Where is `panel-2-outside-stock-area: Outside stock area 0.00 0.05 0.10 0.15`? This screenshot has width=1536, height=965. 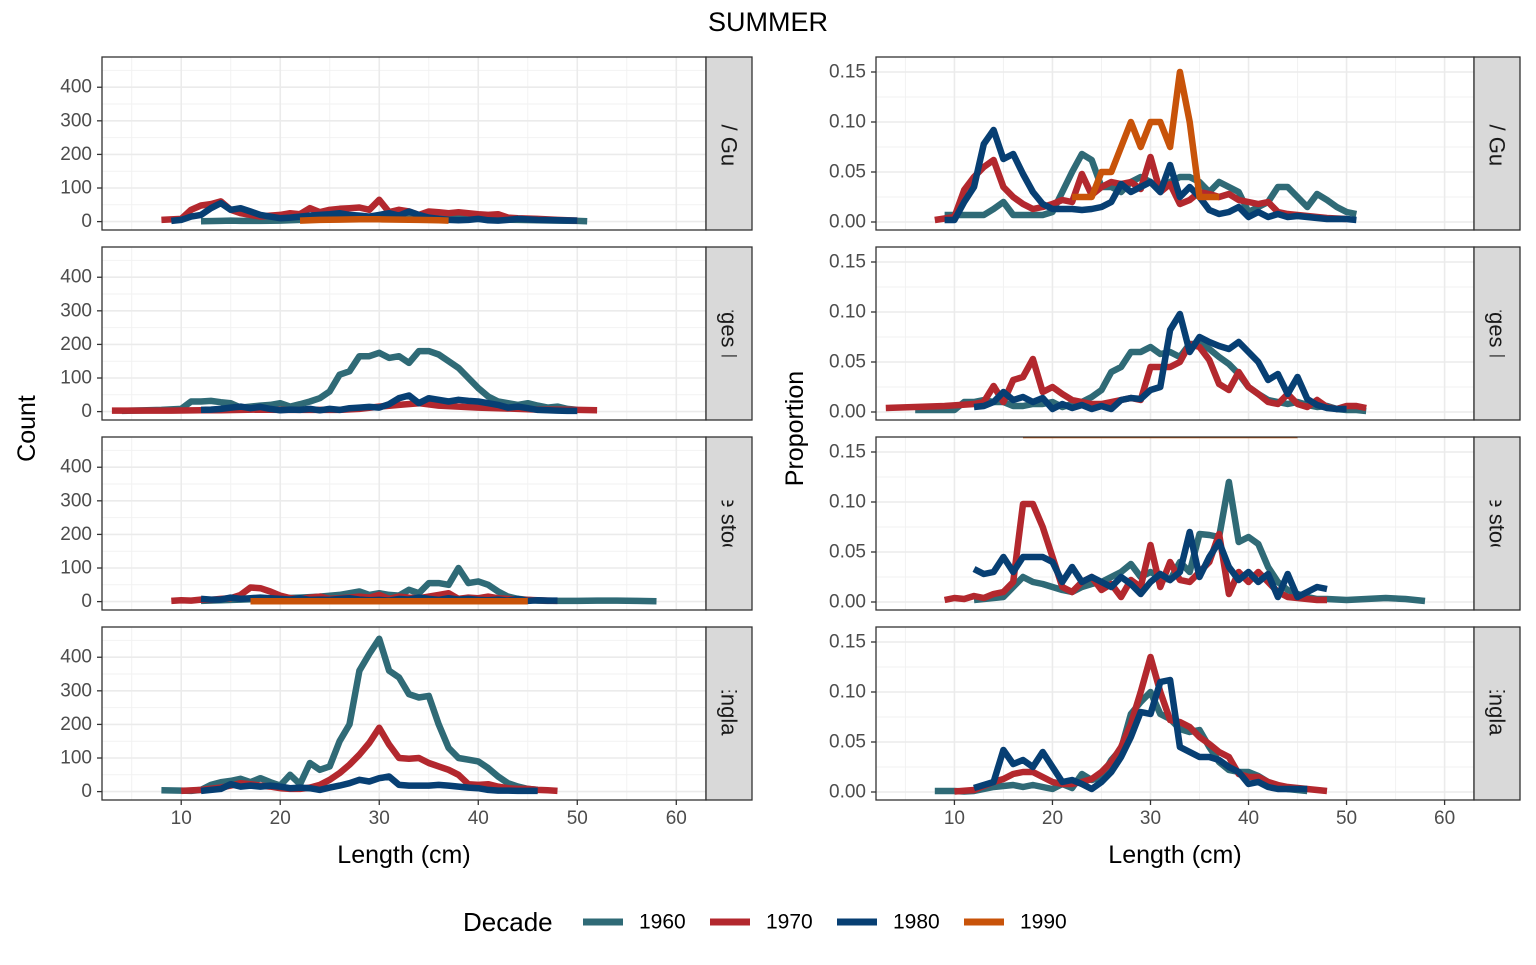 panel-2-outside-stock-area: Outside stock area 0.00 0.05 0.10 0.15 is located at coordinates (1175, 524).